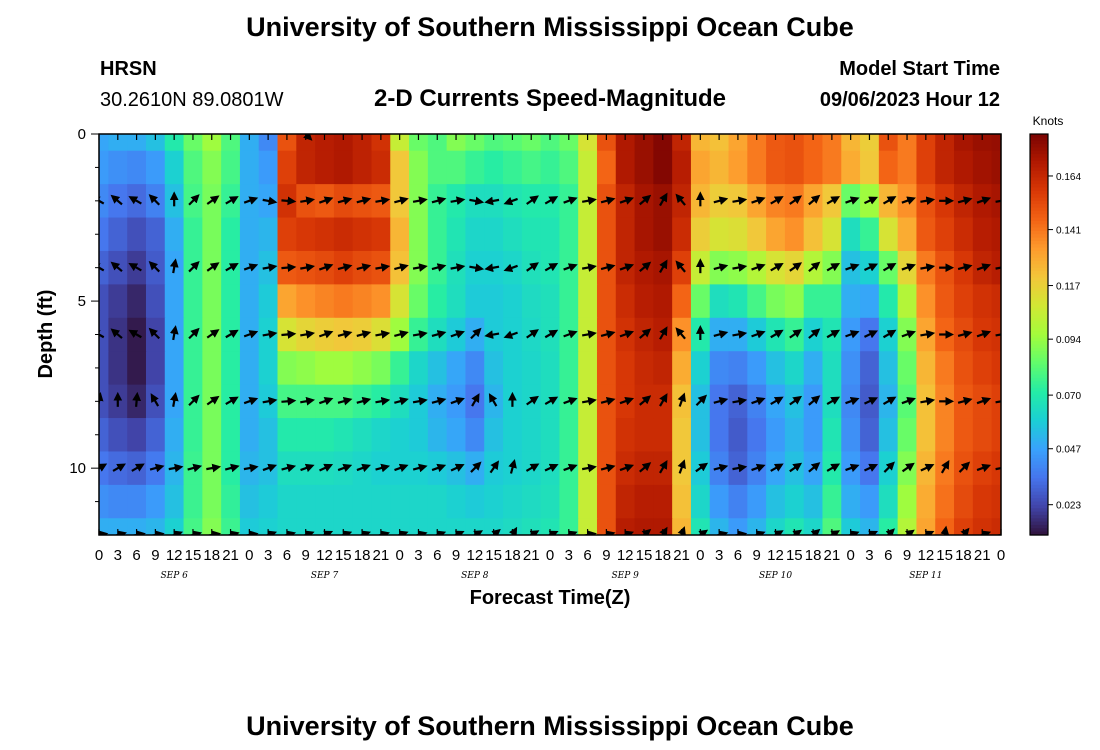  Describe the element at coordinates (1068, 506) in the screenshot. I see `colorbar-tick-label: 0.023` at that location.